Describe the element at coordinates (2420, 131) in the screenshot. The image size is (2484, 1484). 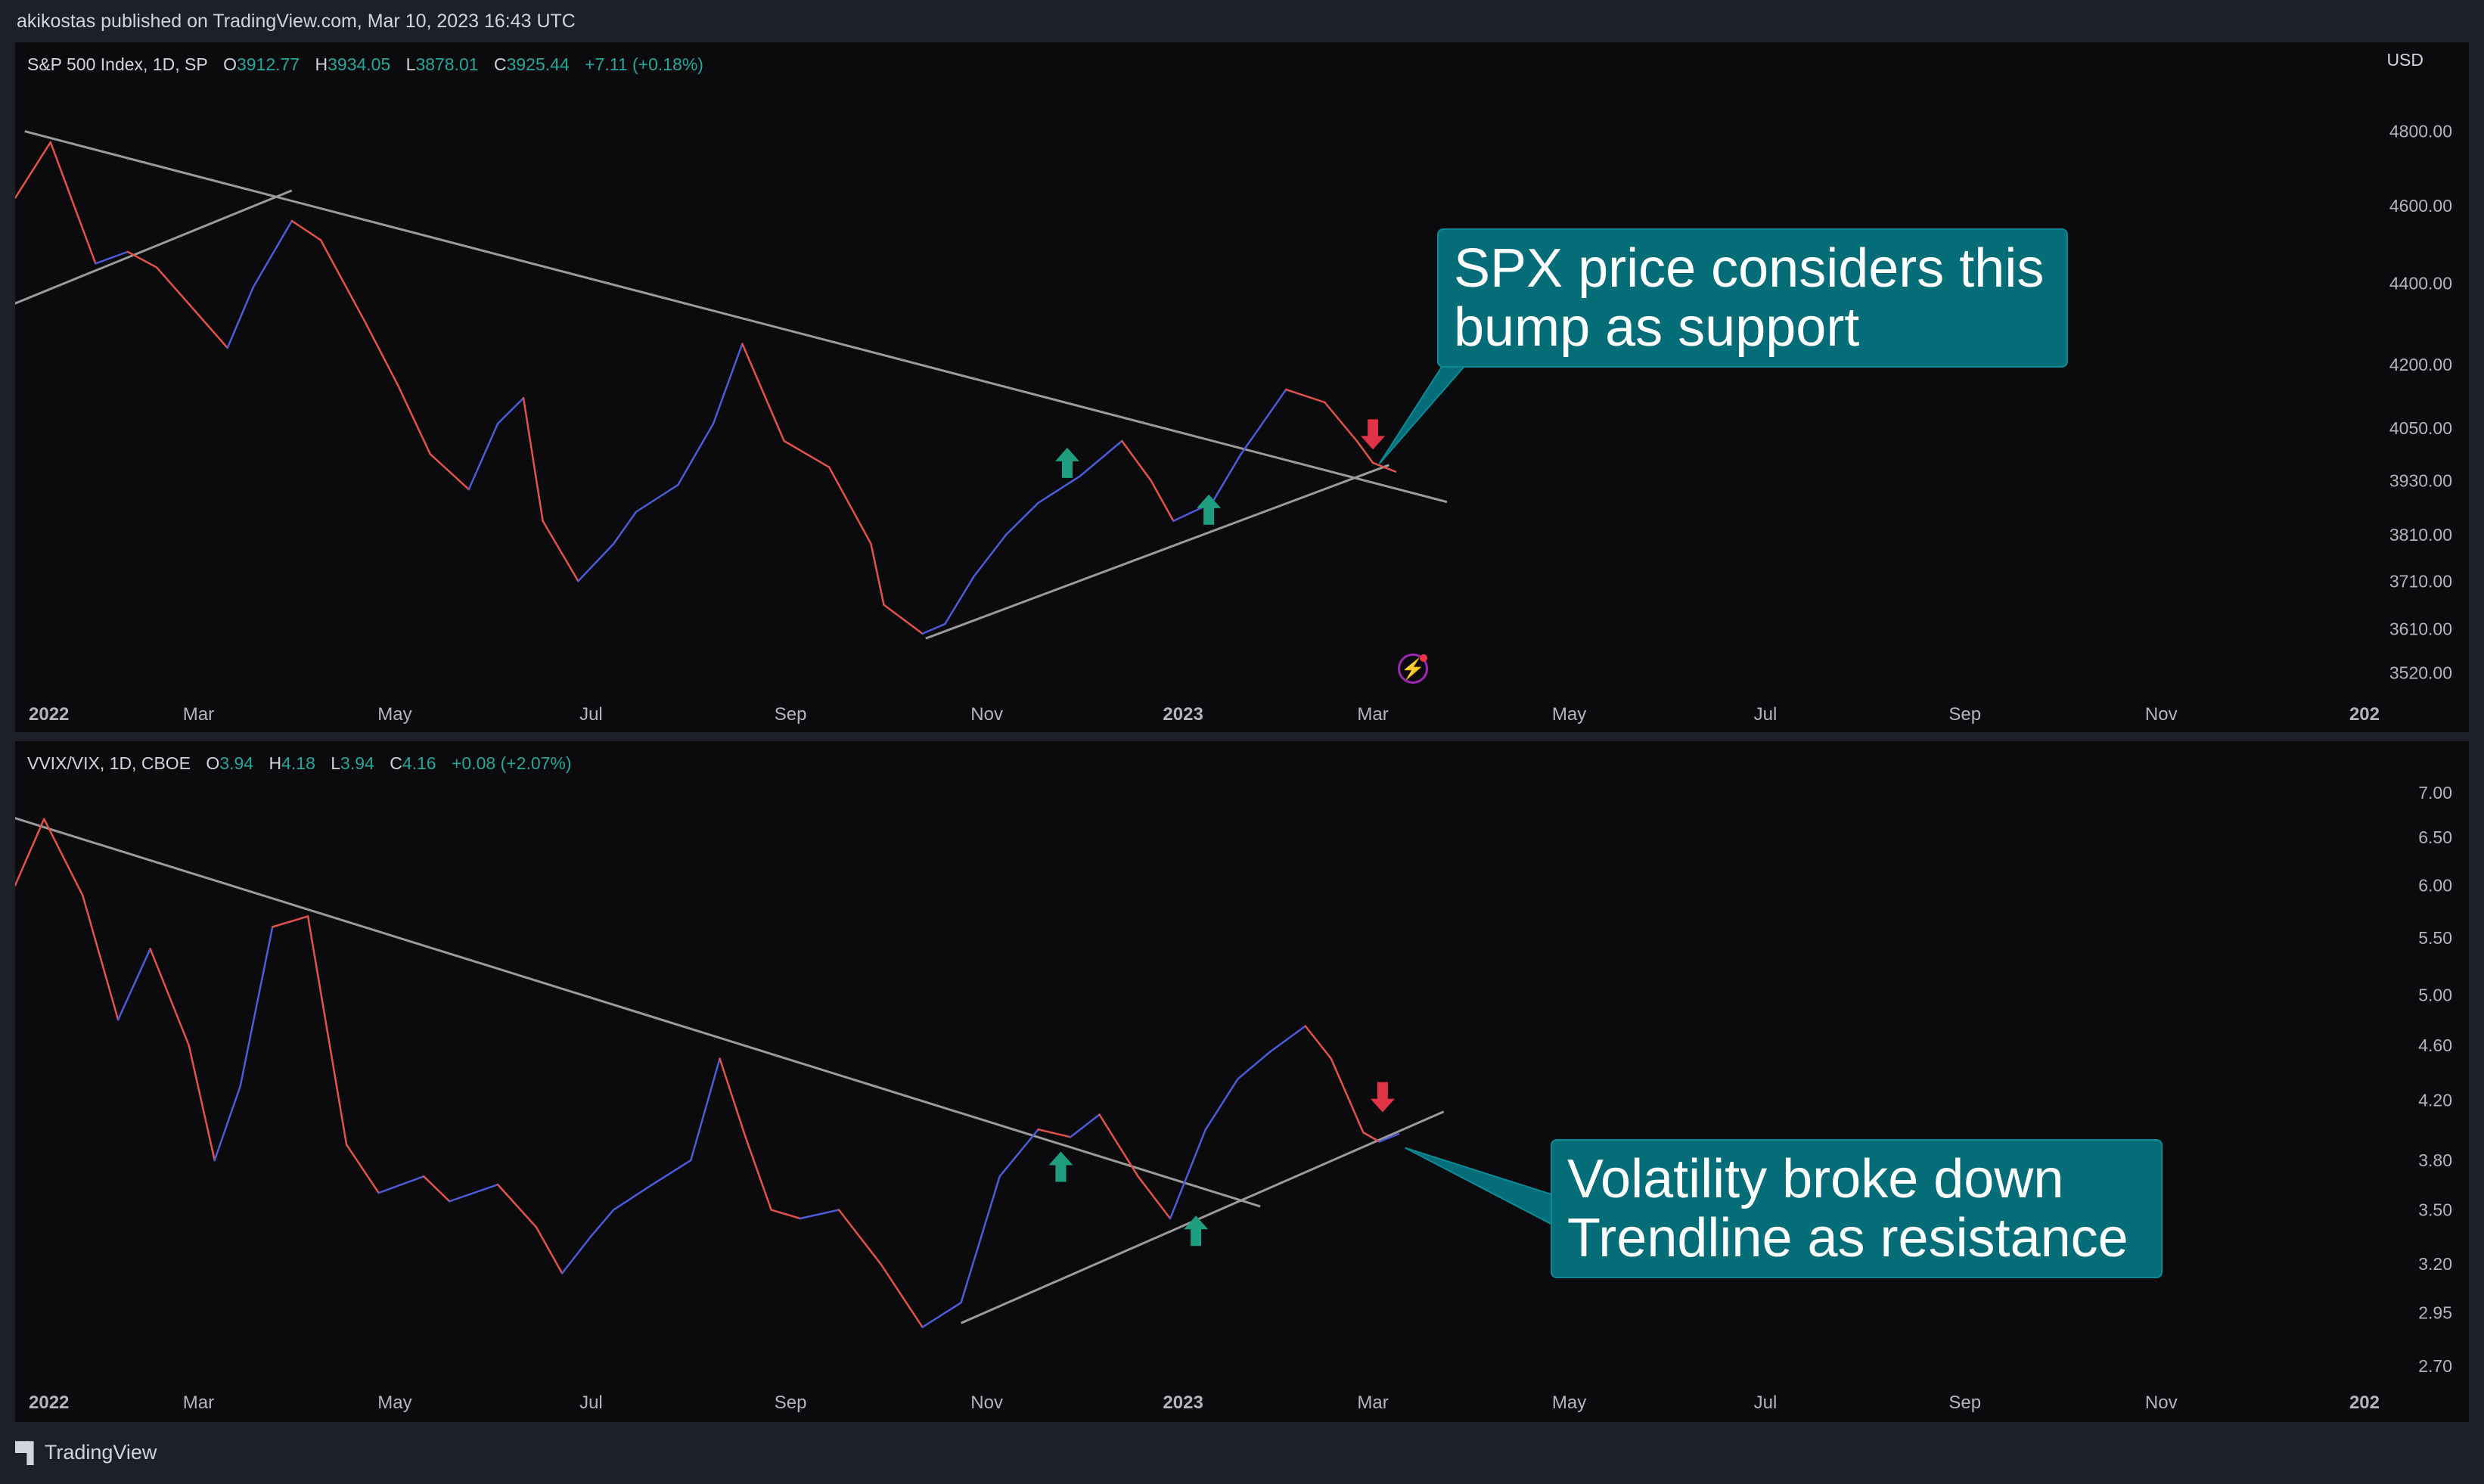
I see `spx-y-tick-label: 4800.00` at that location.